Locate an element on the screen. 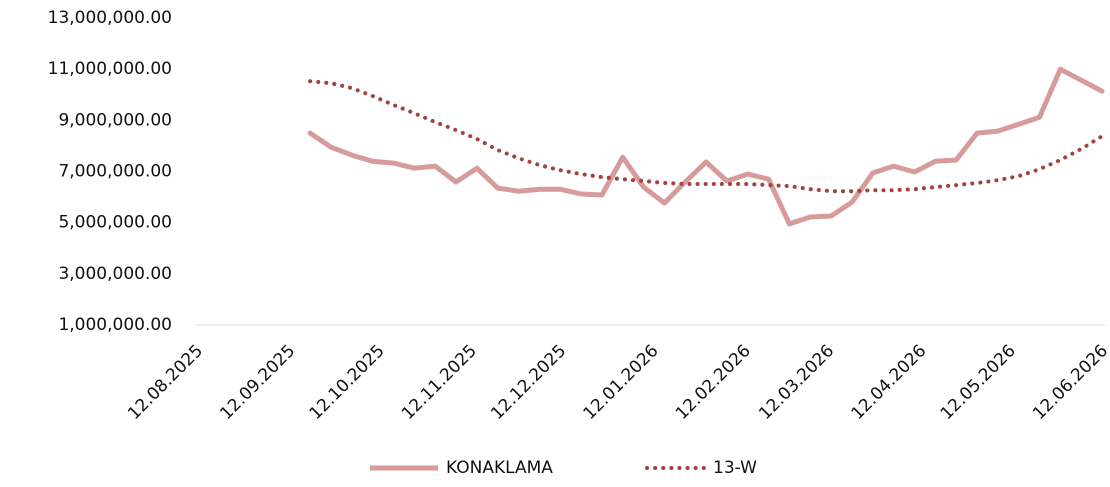 Image resolution: width=1110 pixels, height=487 pixels. y-tick-label: 13,000,000.00 is located at coordinates (110, 18).